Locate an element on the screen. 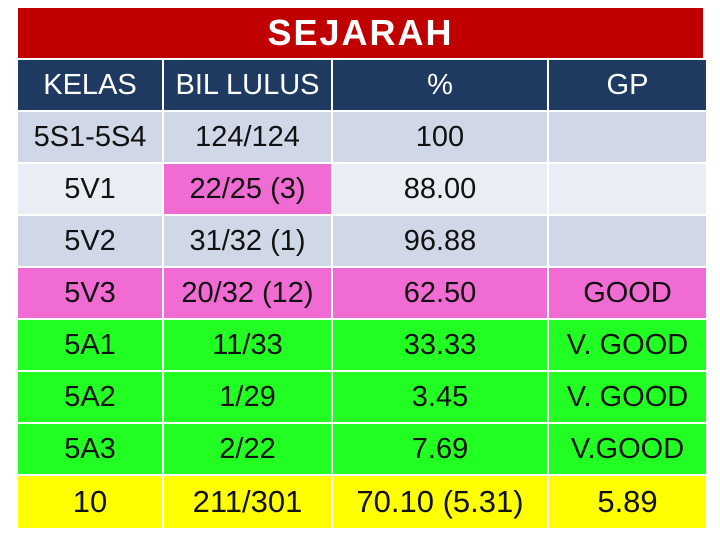  table-cell: 5V3 is located at coordinates (90, 293).